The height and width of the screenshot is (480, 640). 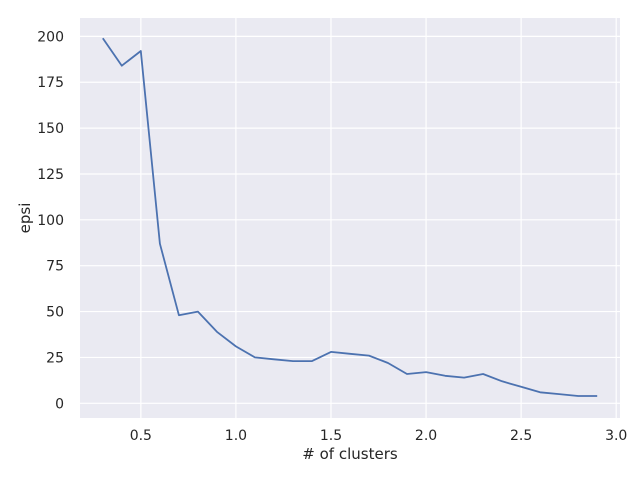 I want to click on y-tick-labels: 0 25 50 75 100 125 150 175 200, so click(x=50, y=220).